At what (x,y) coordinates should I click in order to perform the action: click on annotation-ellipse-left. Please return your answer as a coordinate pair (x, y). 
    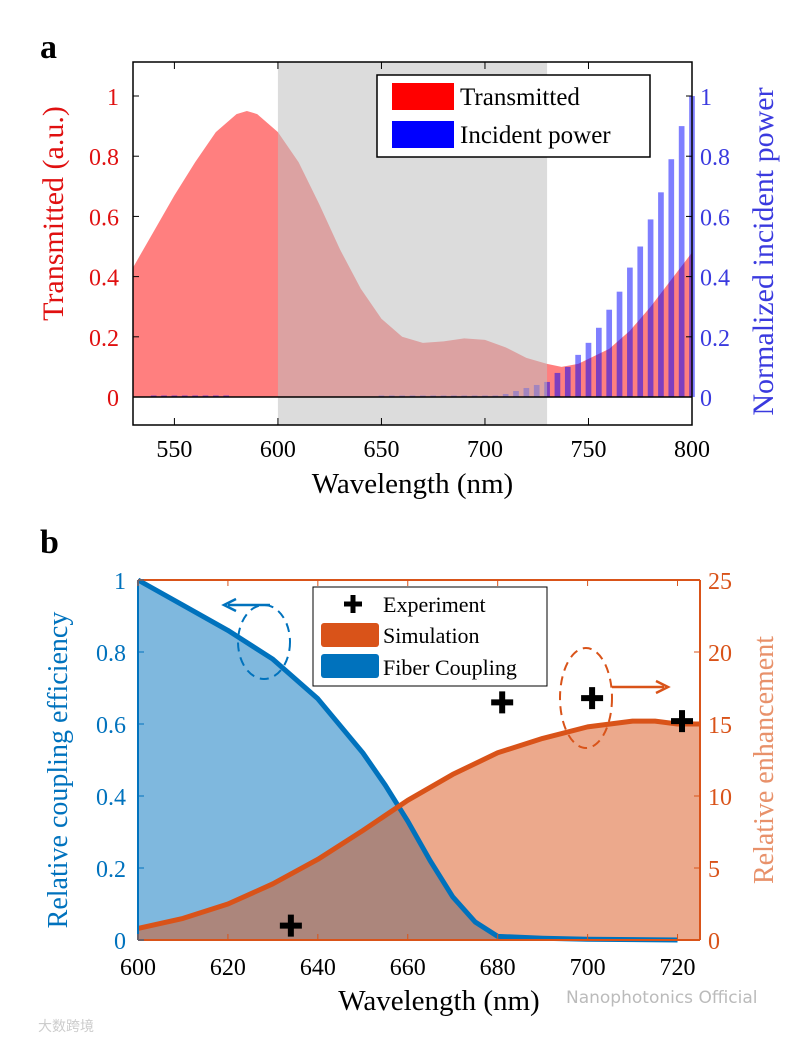
    Looking at the image, I should click on (264, 642).